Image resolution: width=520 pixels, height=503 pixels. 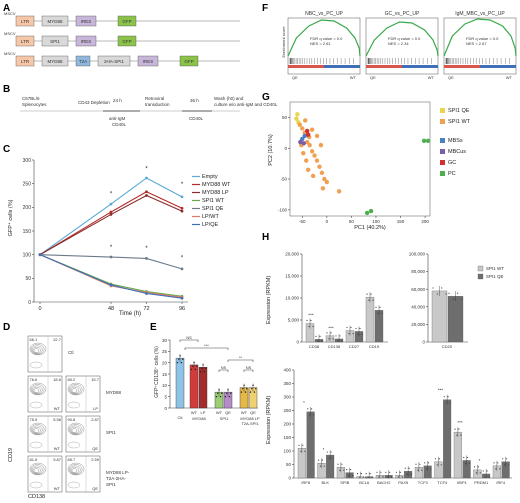 I want to click on y-tick-label: 5,000, so click(x=294, y=320).